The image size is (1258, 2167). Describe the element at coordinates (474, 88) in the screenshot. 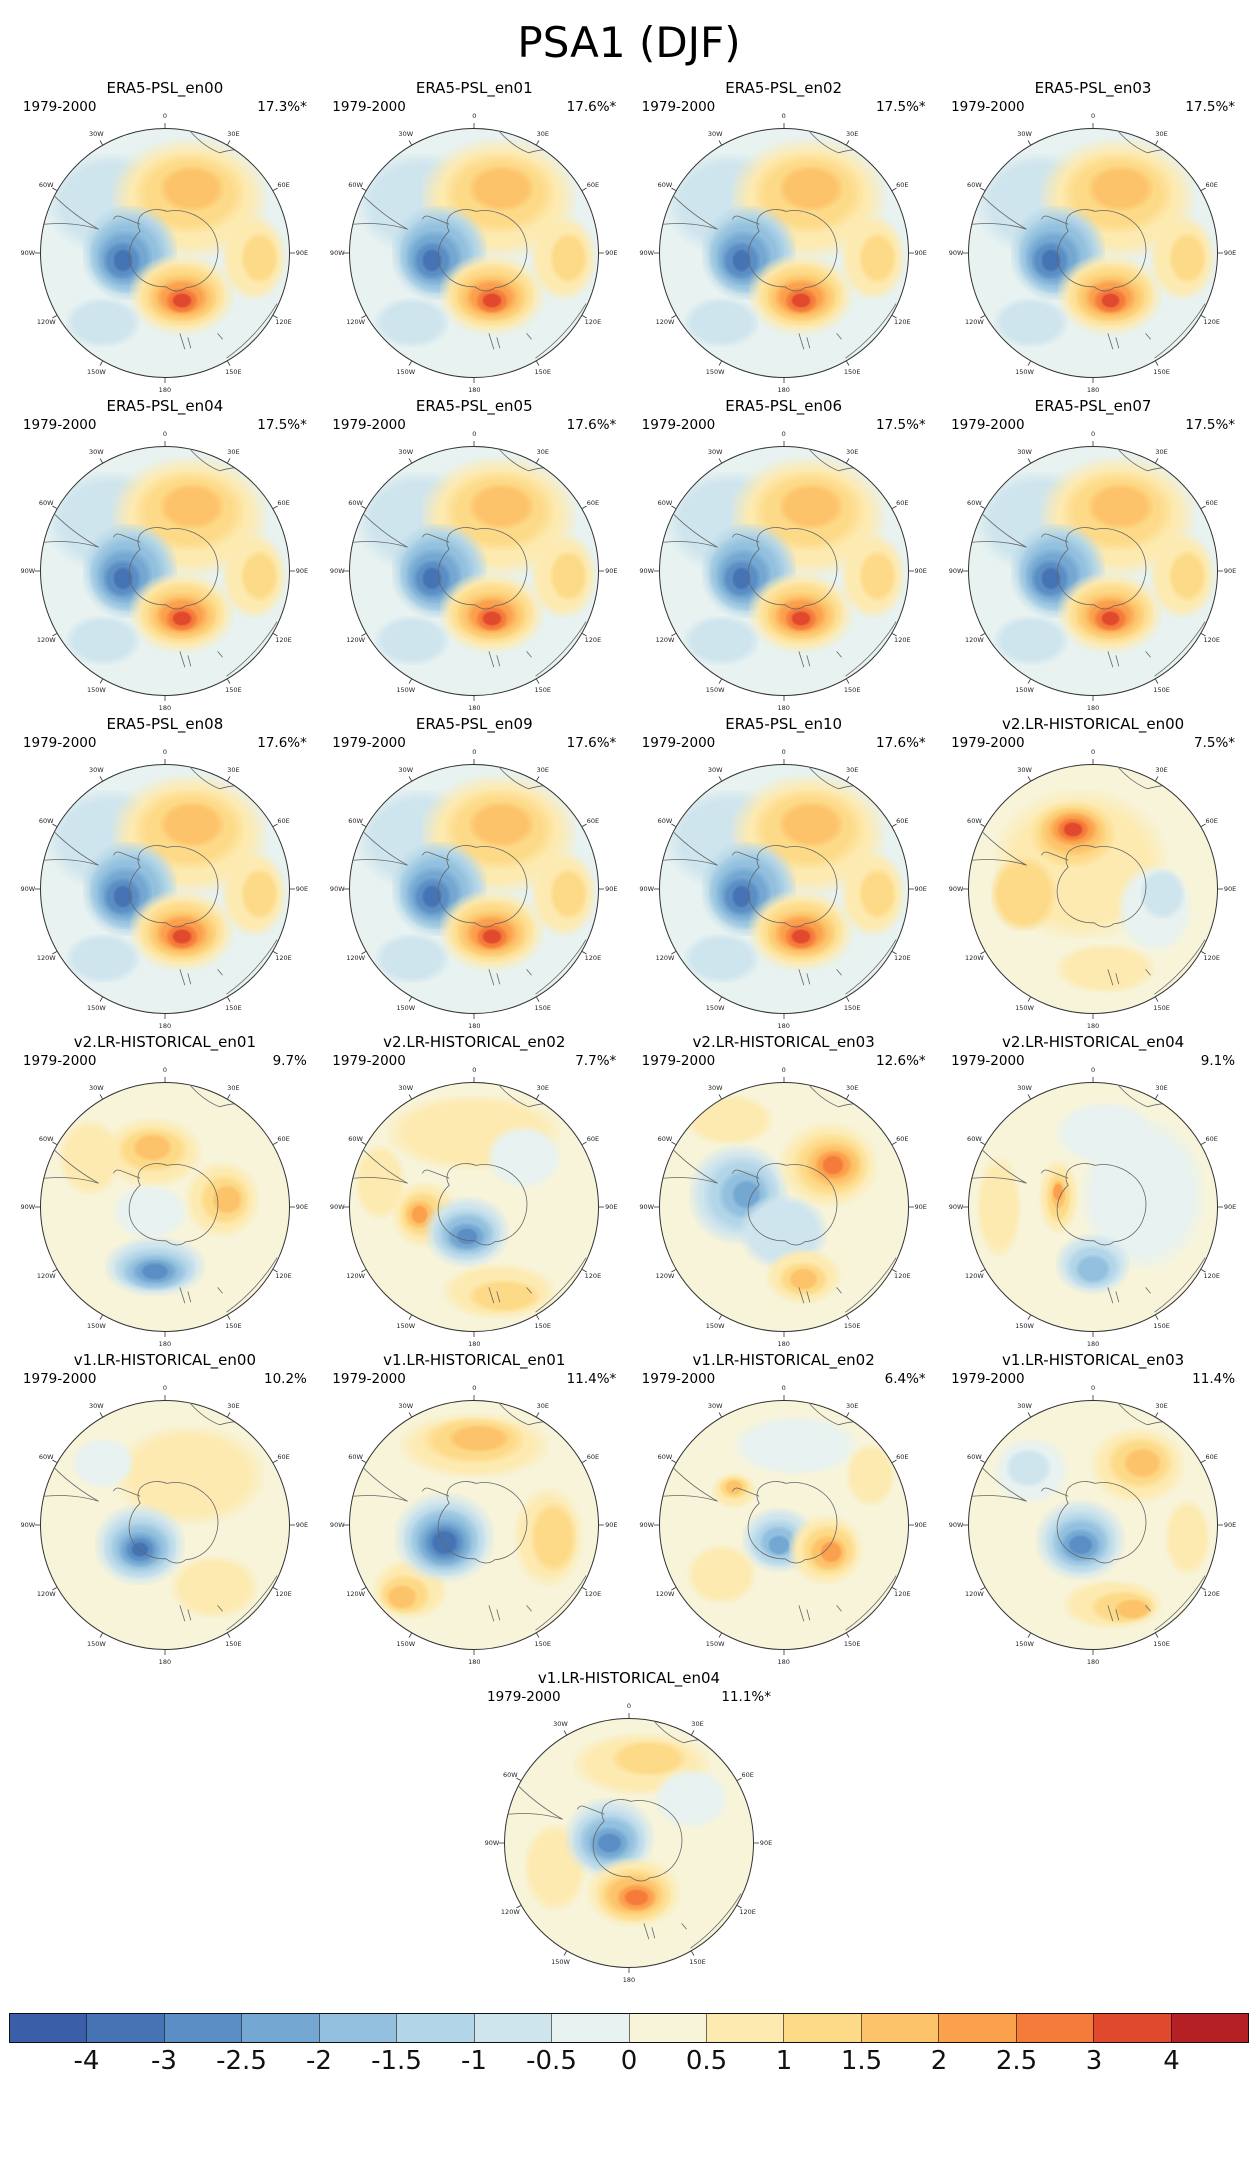

I see `panel-title: ERA5-PSL_en01` at that location.